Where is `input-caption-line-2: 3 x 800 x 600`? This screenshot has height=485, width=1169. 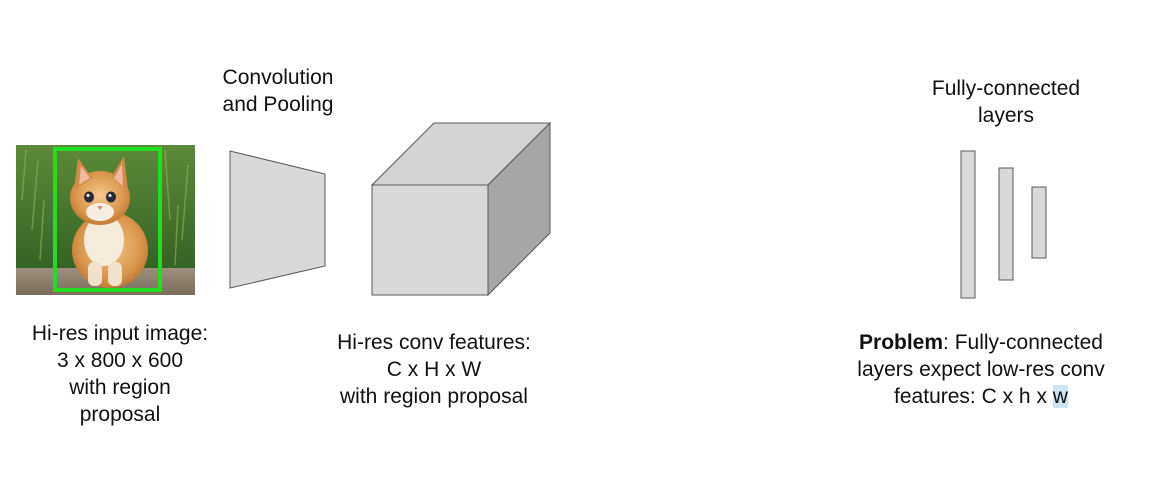
input-caption-line-2: 3 x 800 x 600 is located at coordinates (120, 360).